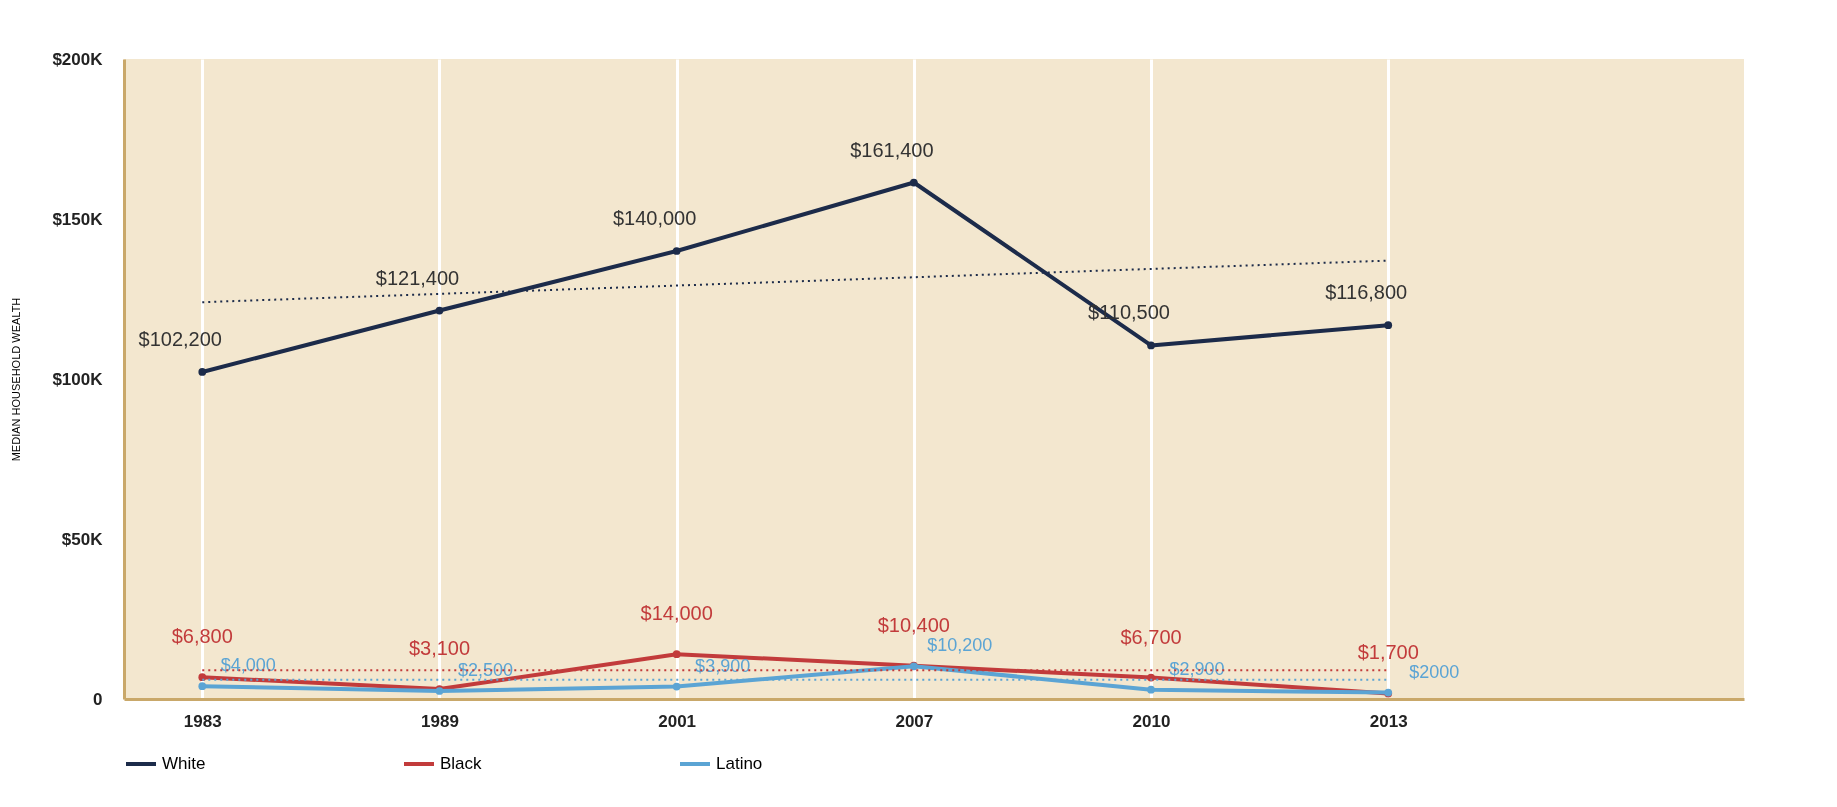 Image resolution: width=1837 pixels, height=807 pixels. What do you see at coordinates (1388, 651) in the screenshot?
I see `data-label: $1,700` at bounding box center [1388, 651].